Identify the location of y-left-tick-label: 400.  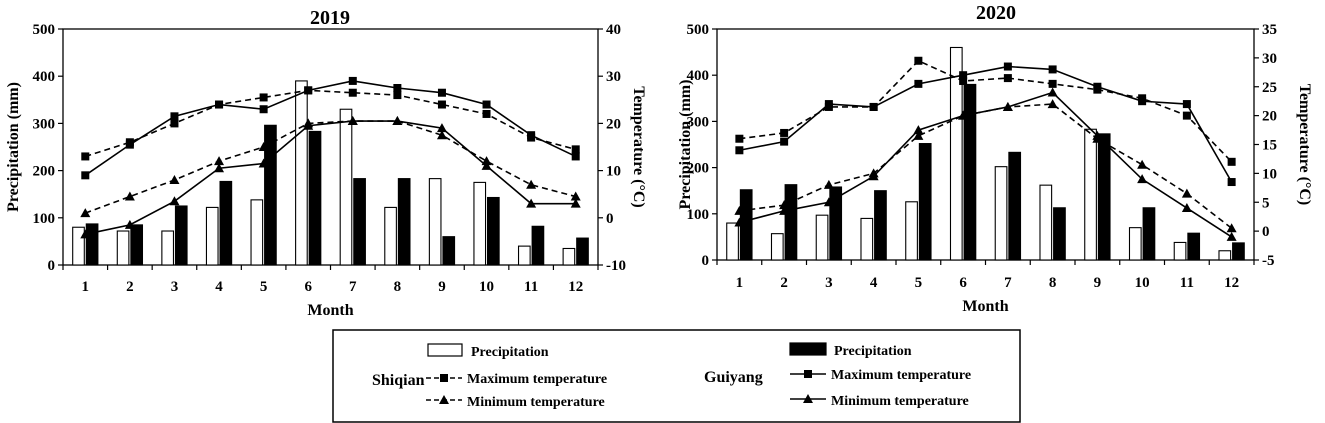
(44, 77).